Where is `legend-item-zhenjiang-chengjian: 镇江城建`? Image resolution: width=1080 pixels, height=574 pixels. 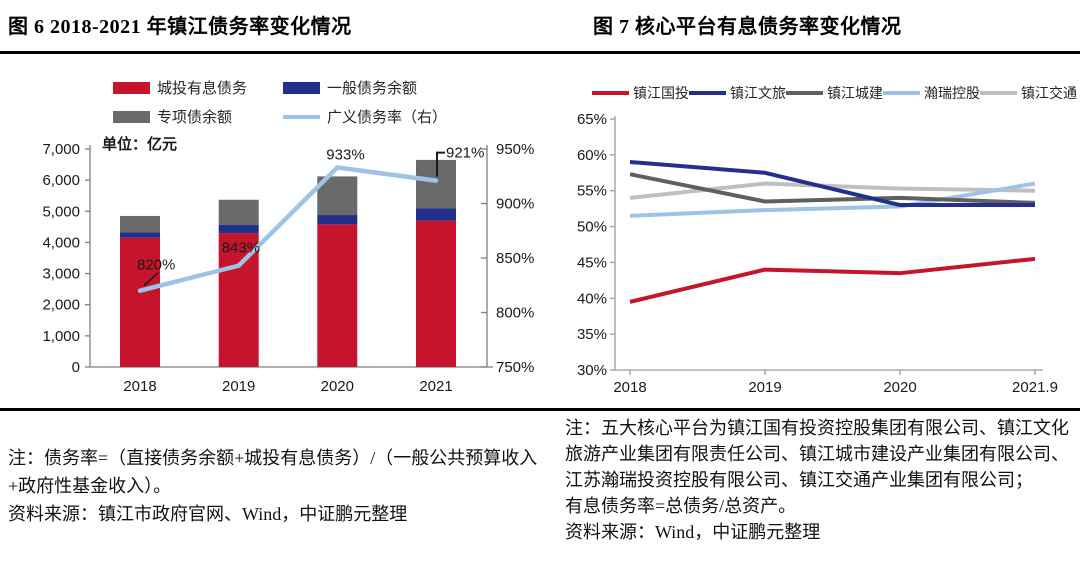 legend-item-zhenjiang-chengjian: 镇江城建 is located at coordinates (834, 93).